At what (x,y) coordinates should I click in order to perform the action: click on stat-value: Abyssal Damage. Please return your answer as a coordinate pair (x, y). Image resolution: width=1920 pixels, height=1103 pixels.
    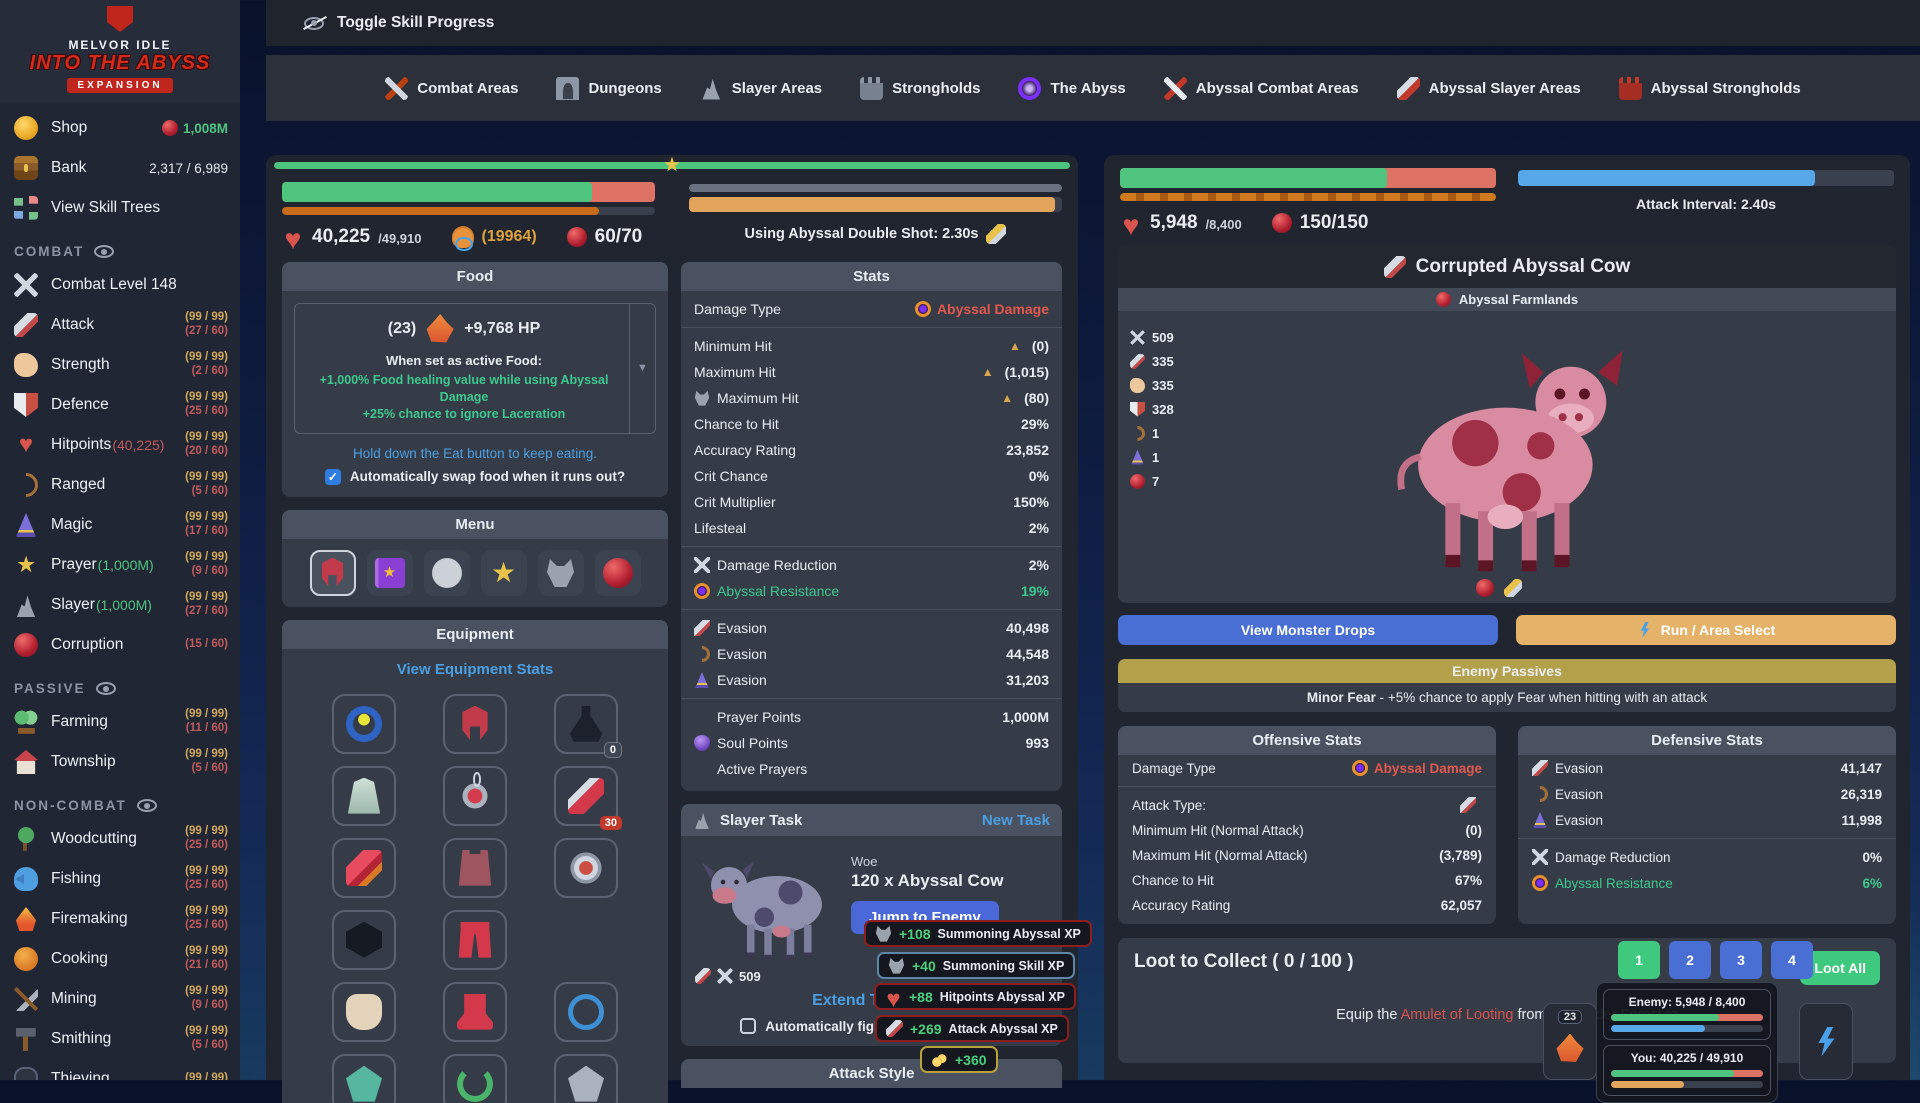
    Looking at the image, I should click on (1427, 768).